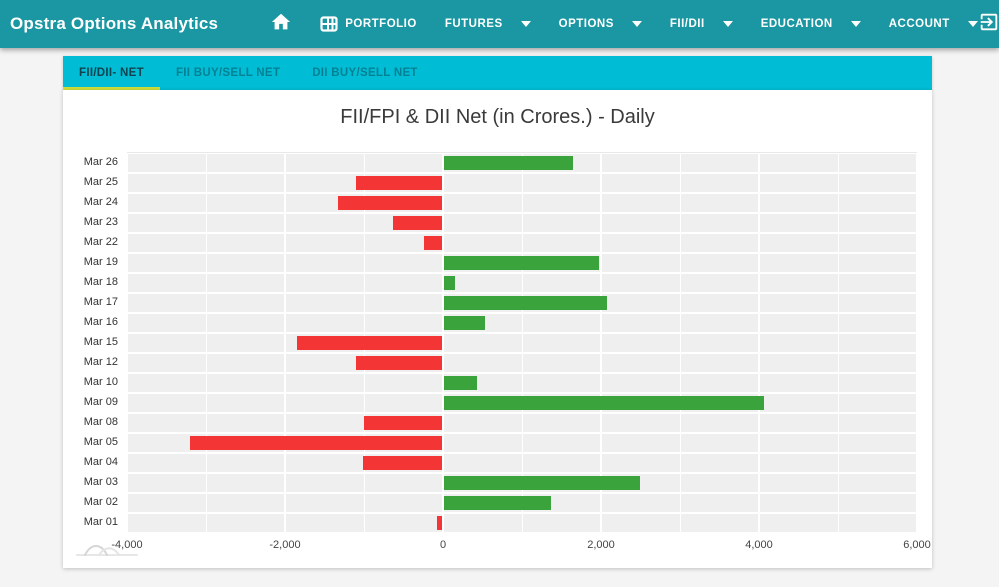  What do you see at coordinates (100, 242) in the screenshot?
I see `y-axis-label: Mar 22` at bounding box center [100, 242].